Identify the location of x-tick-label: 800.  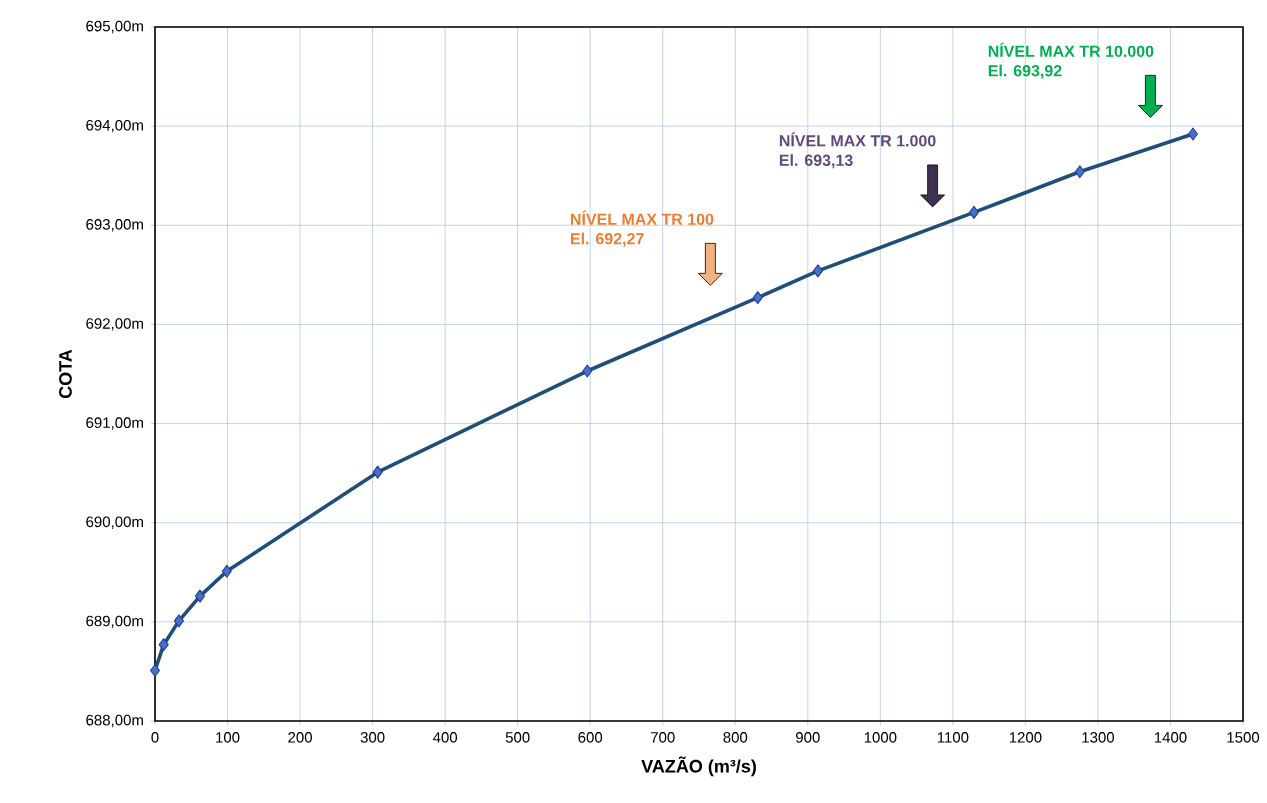
(735, 737).